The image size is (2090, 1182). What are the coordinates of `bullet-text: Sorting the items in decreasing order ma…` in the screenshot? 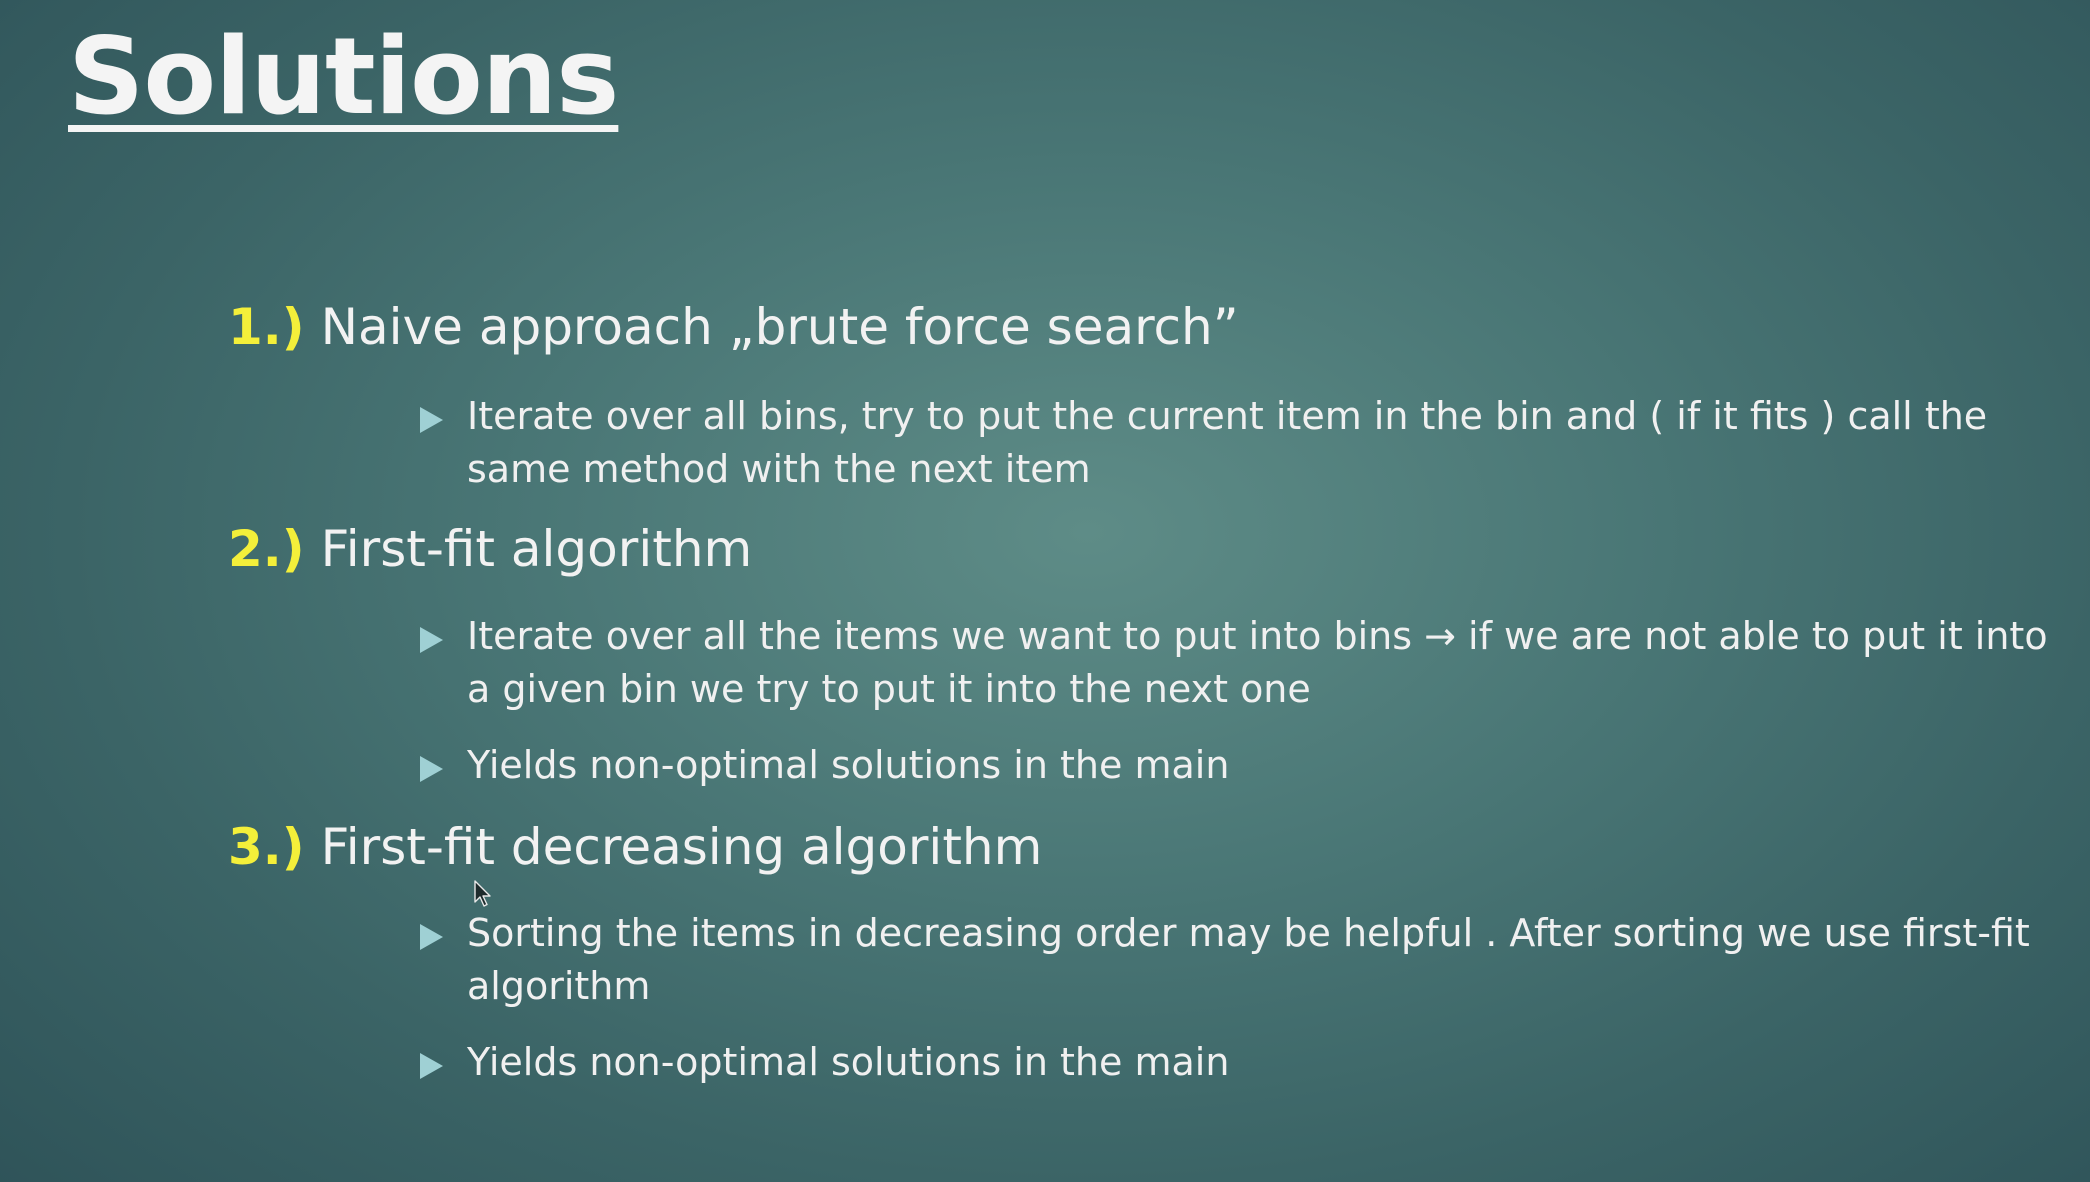 It's located at (1248, 959).